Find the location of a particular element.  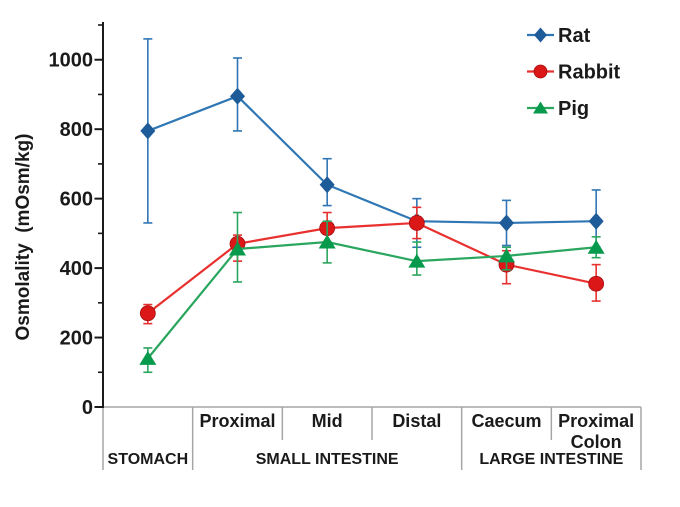

y-axis: 0 200 400 600 800 1000 is located at coordinates (76, 220).